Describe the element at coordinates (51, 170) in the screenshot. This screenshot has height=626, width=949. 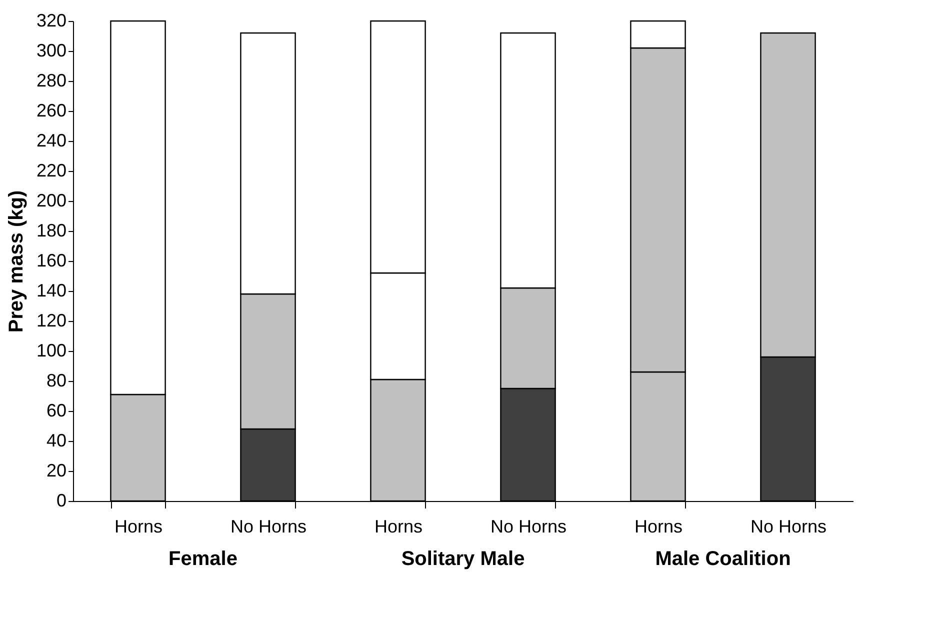
I see `y-tick-label: 220` at that location.